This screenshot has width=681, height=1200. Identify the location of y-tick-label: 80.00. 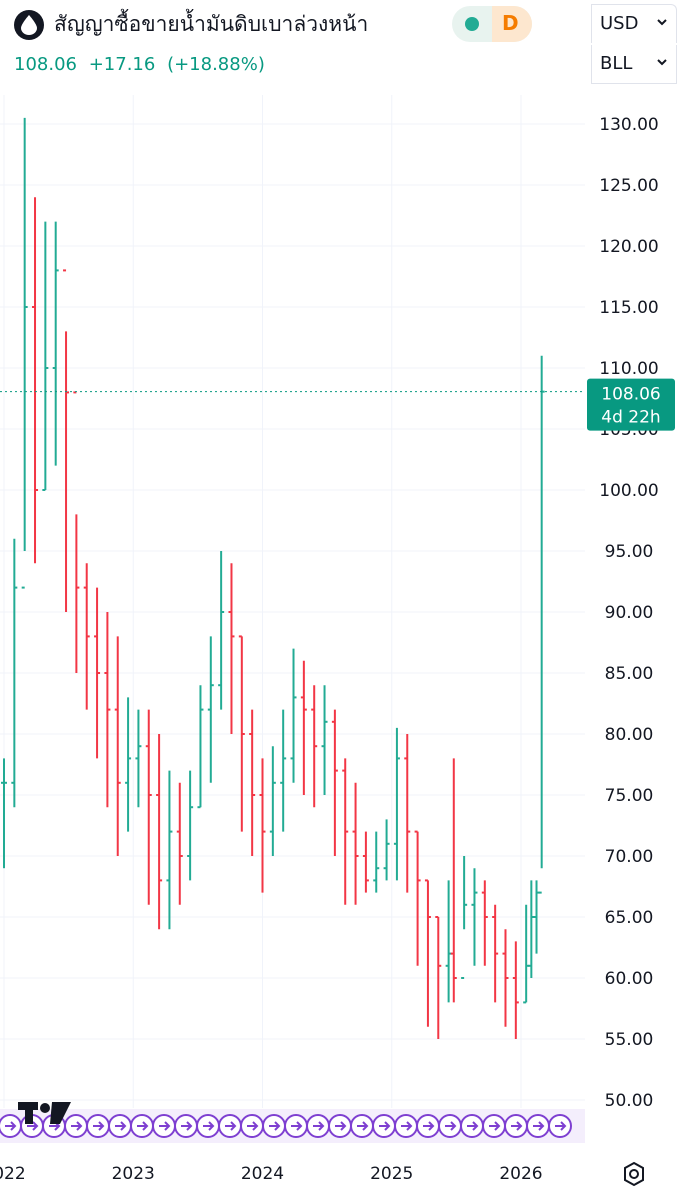
(629, 735).